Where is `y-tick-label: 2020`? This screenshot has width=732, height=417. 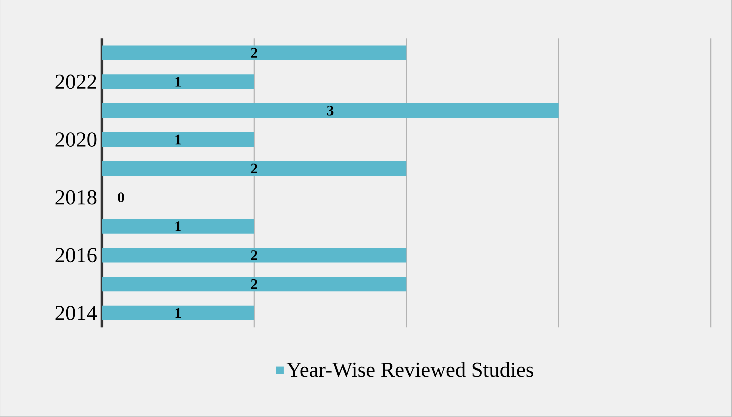
y-tick-label: 2020 is located at coordinates (76, 139).